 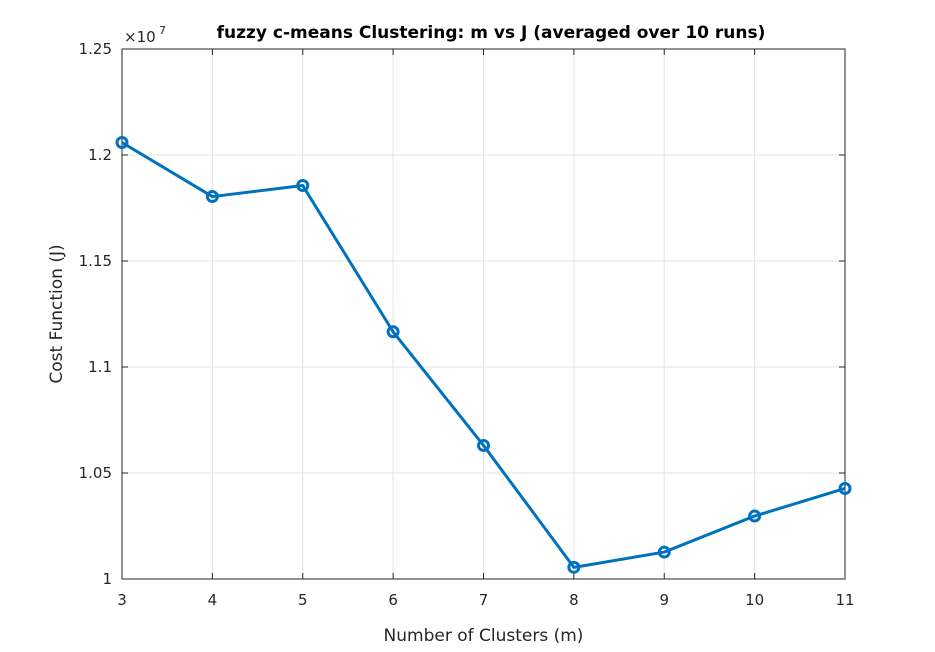 I want to click on y-exponent-base: ×10, so click(x=140, y=37).